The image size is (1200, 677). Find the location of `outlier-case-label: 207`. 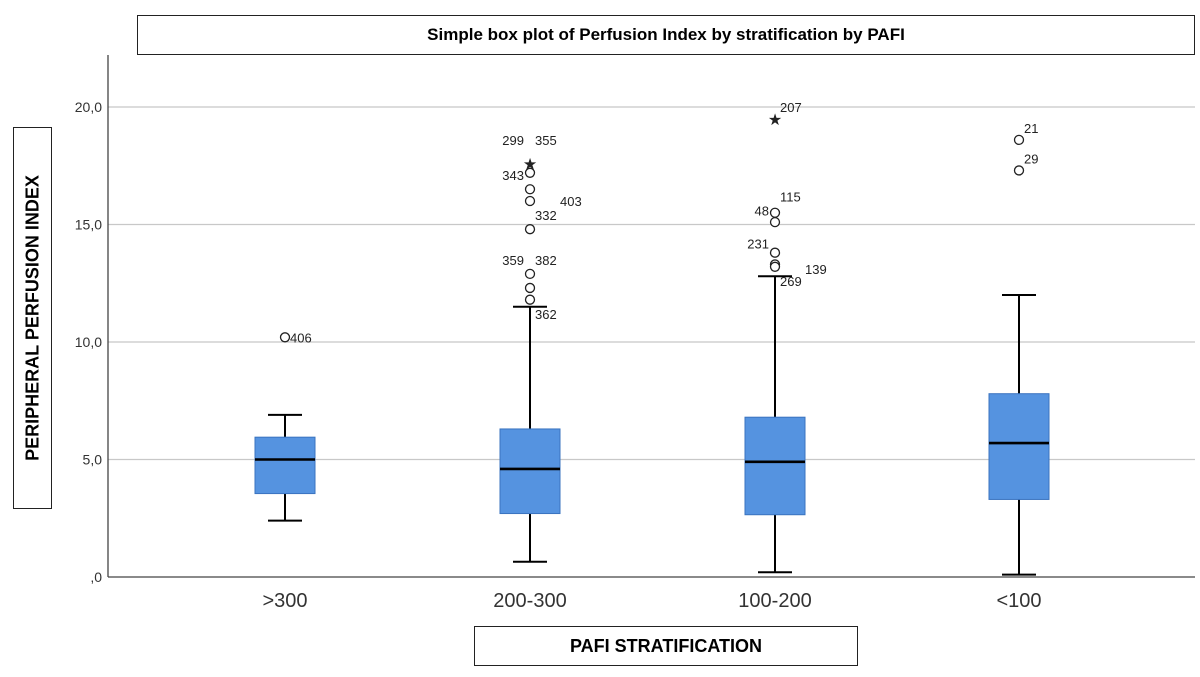

outlier-case-label: 207 is located at coordinates (791, 107).